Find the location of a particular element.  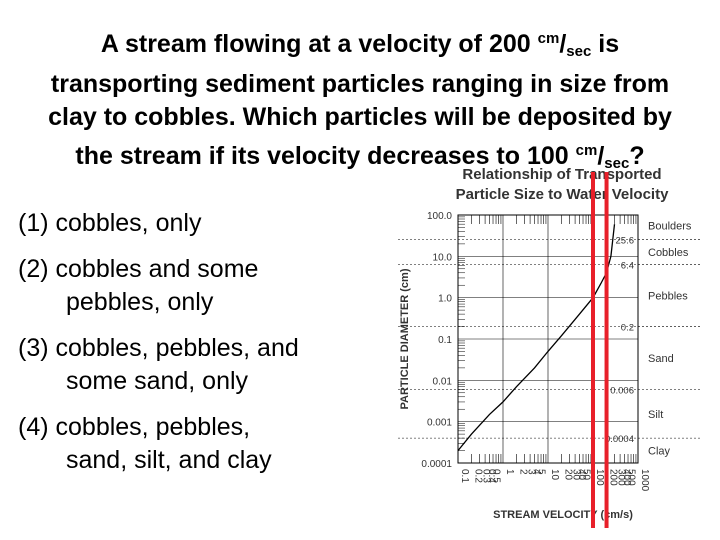

x-tick-label: 0.2 is located at coordinates (478, 476).